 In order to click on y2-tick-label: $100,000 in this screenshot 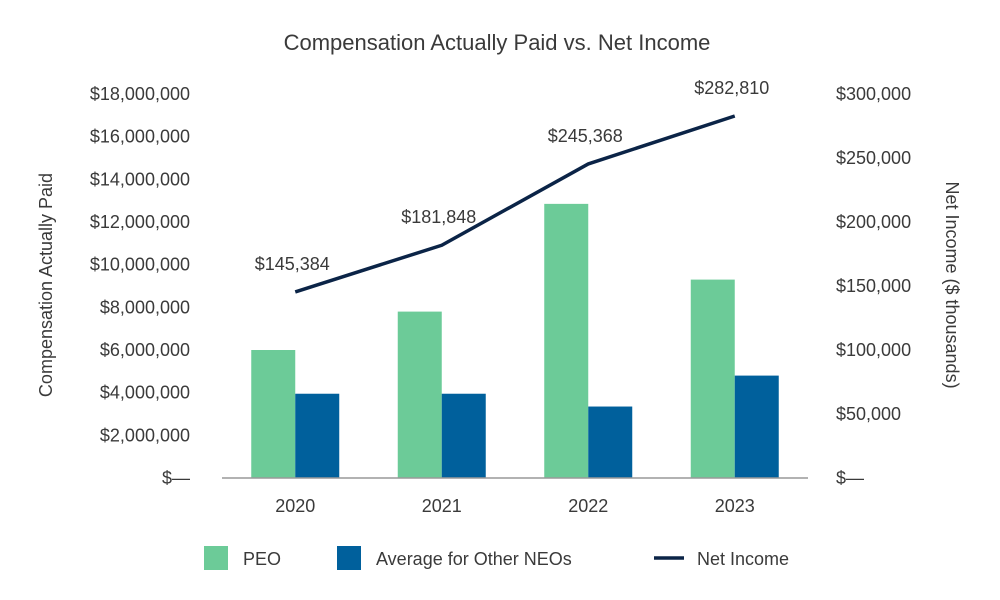, I will do `click(873, 350)`.